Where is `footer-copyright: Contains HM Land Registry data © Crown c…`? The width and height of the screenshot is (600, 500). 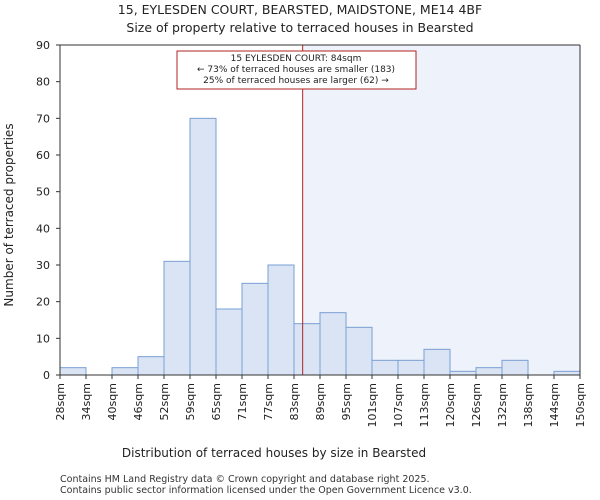 footer-copyright: Contains HM Land Registry data © Crown c… is located at coordinates (245, 479).